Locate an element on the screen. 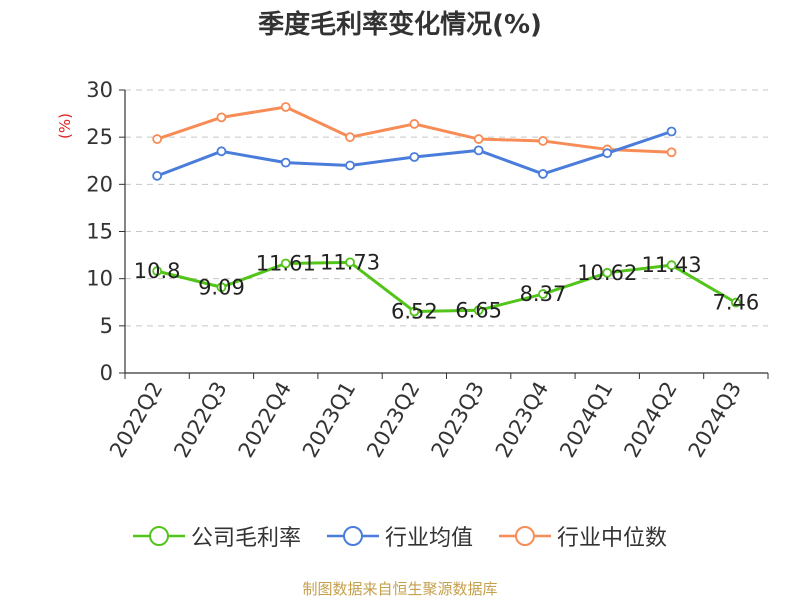 The image size is (800, 600). y-tick-label: 25 is located at coordinates (99, 137).